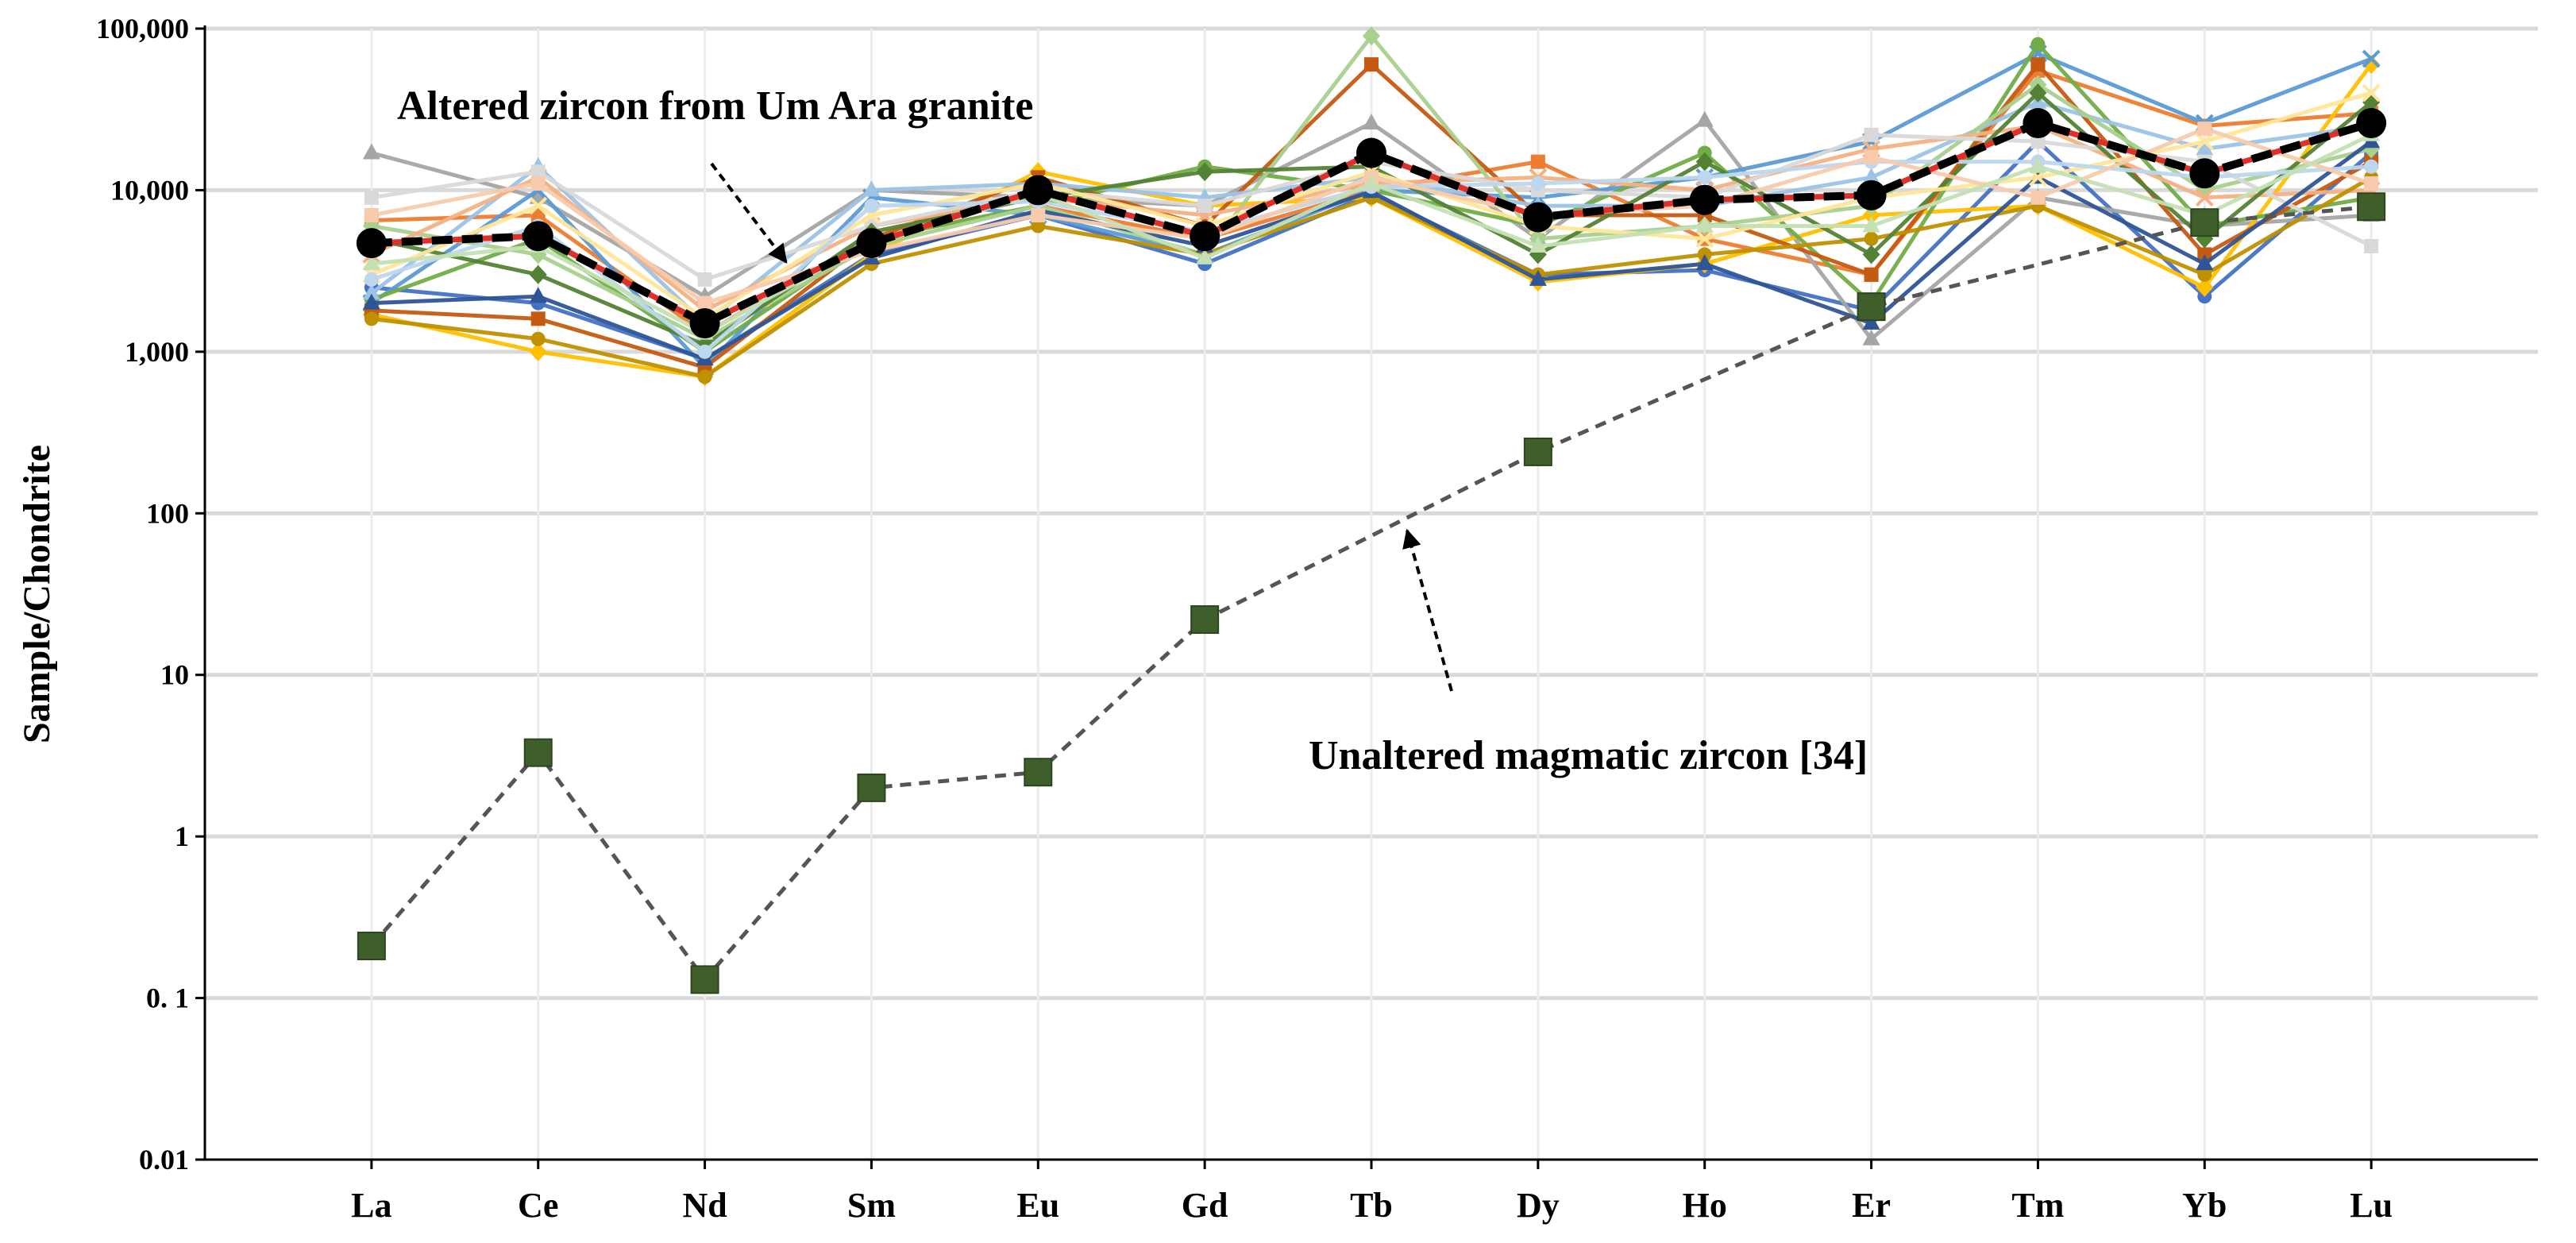 This screenshot has width=2576, height=1243. Describe the element at coordinates (1427, 610) in the screenshot. I see `unaltered-annotation-arrow` at that location.